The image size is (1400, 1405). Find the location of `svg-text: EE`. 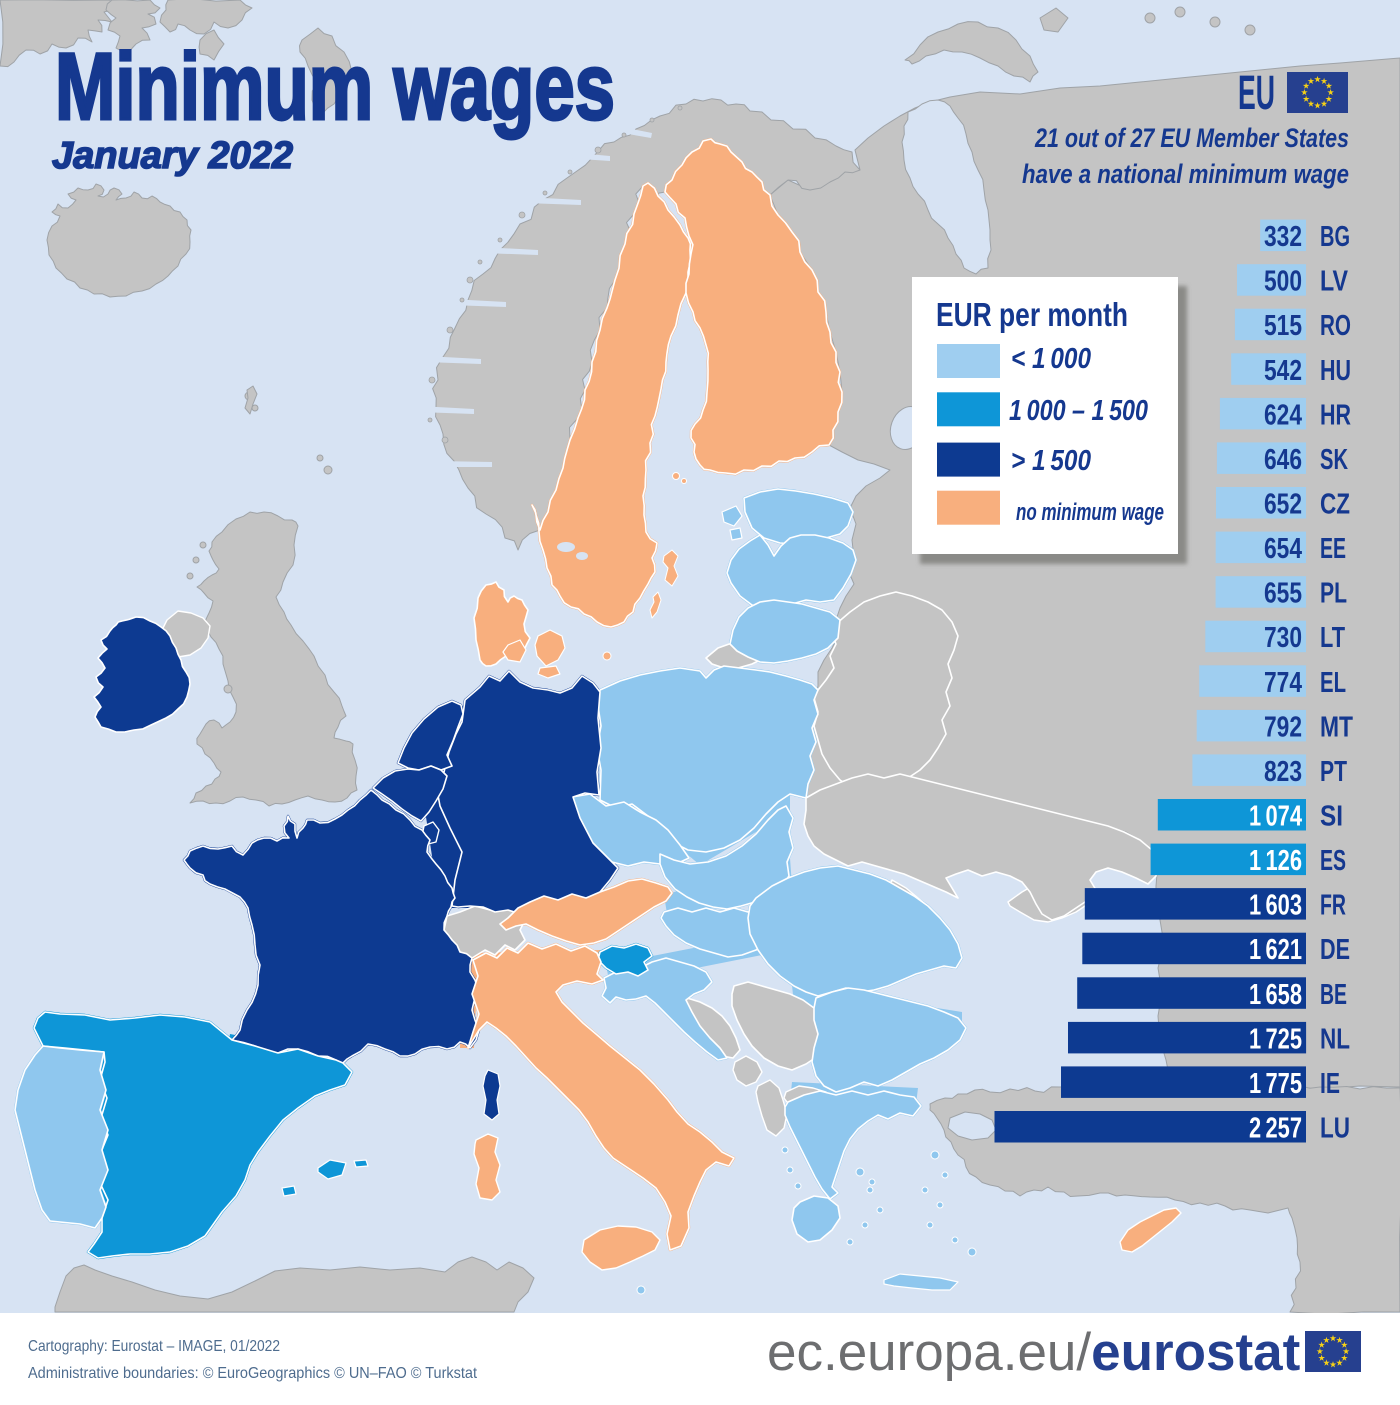

svg-text: EE is located at coordinates (1333, 549).